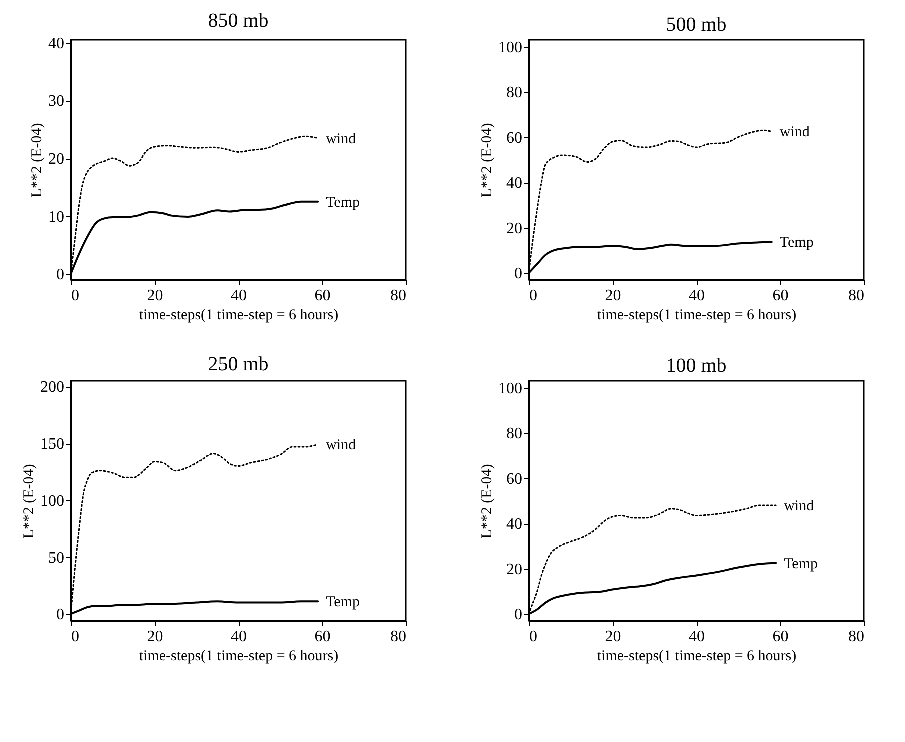 This screenshot has width=905, height=742. Describe the element at coordinates (56, 217) in the screenshot. I see `y-tick-label: 10` at that location.